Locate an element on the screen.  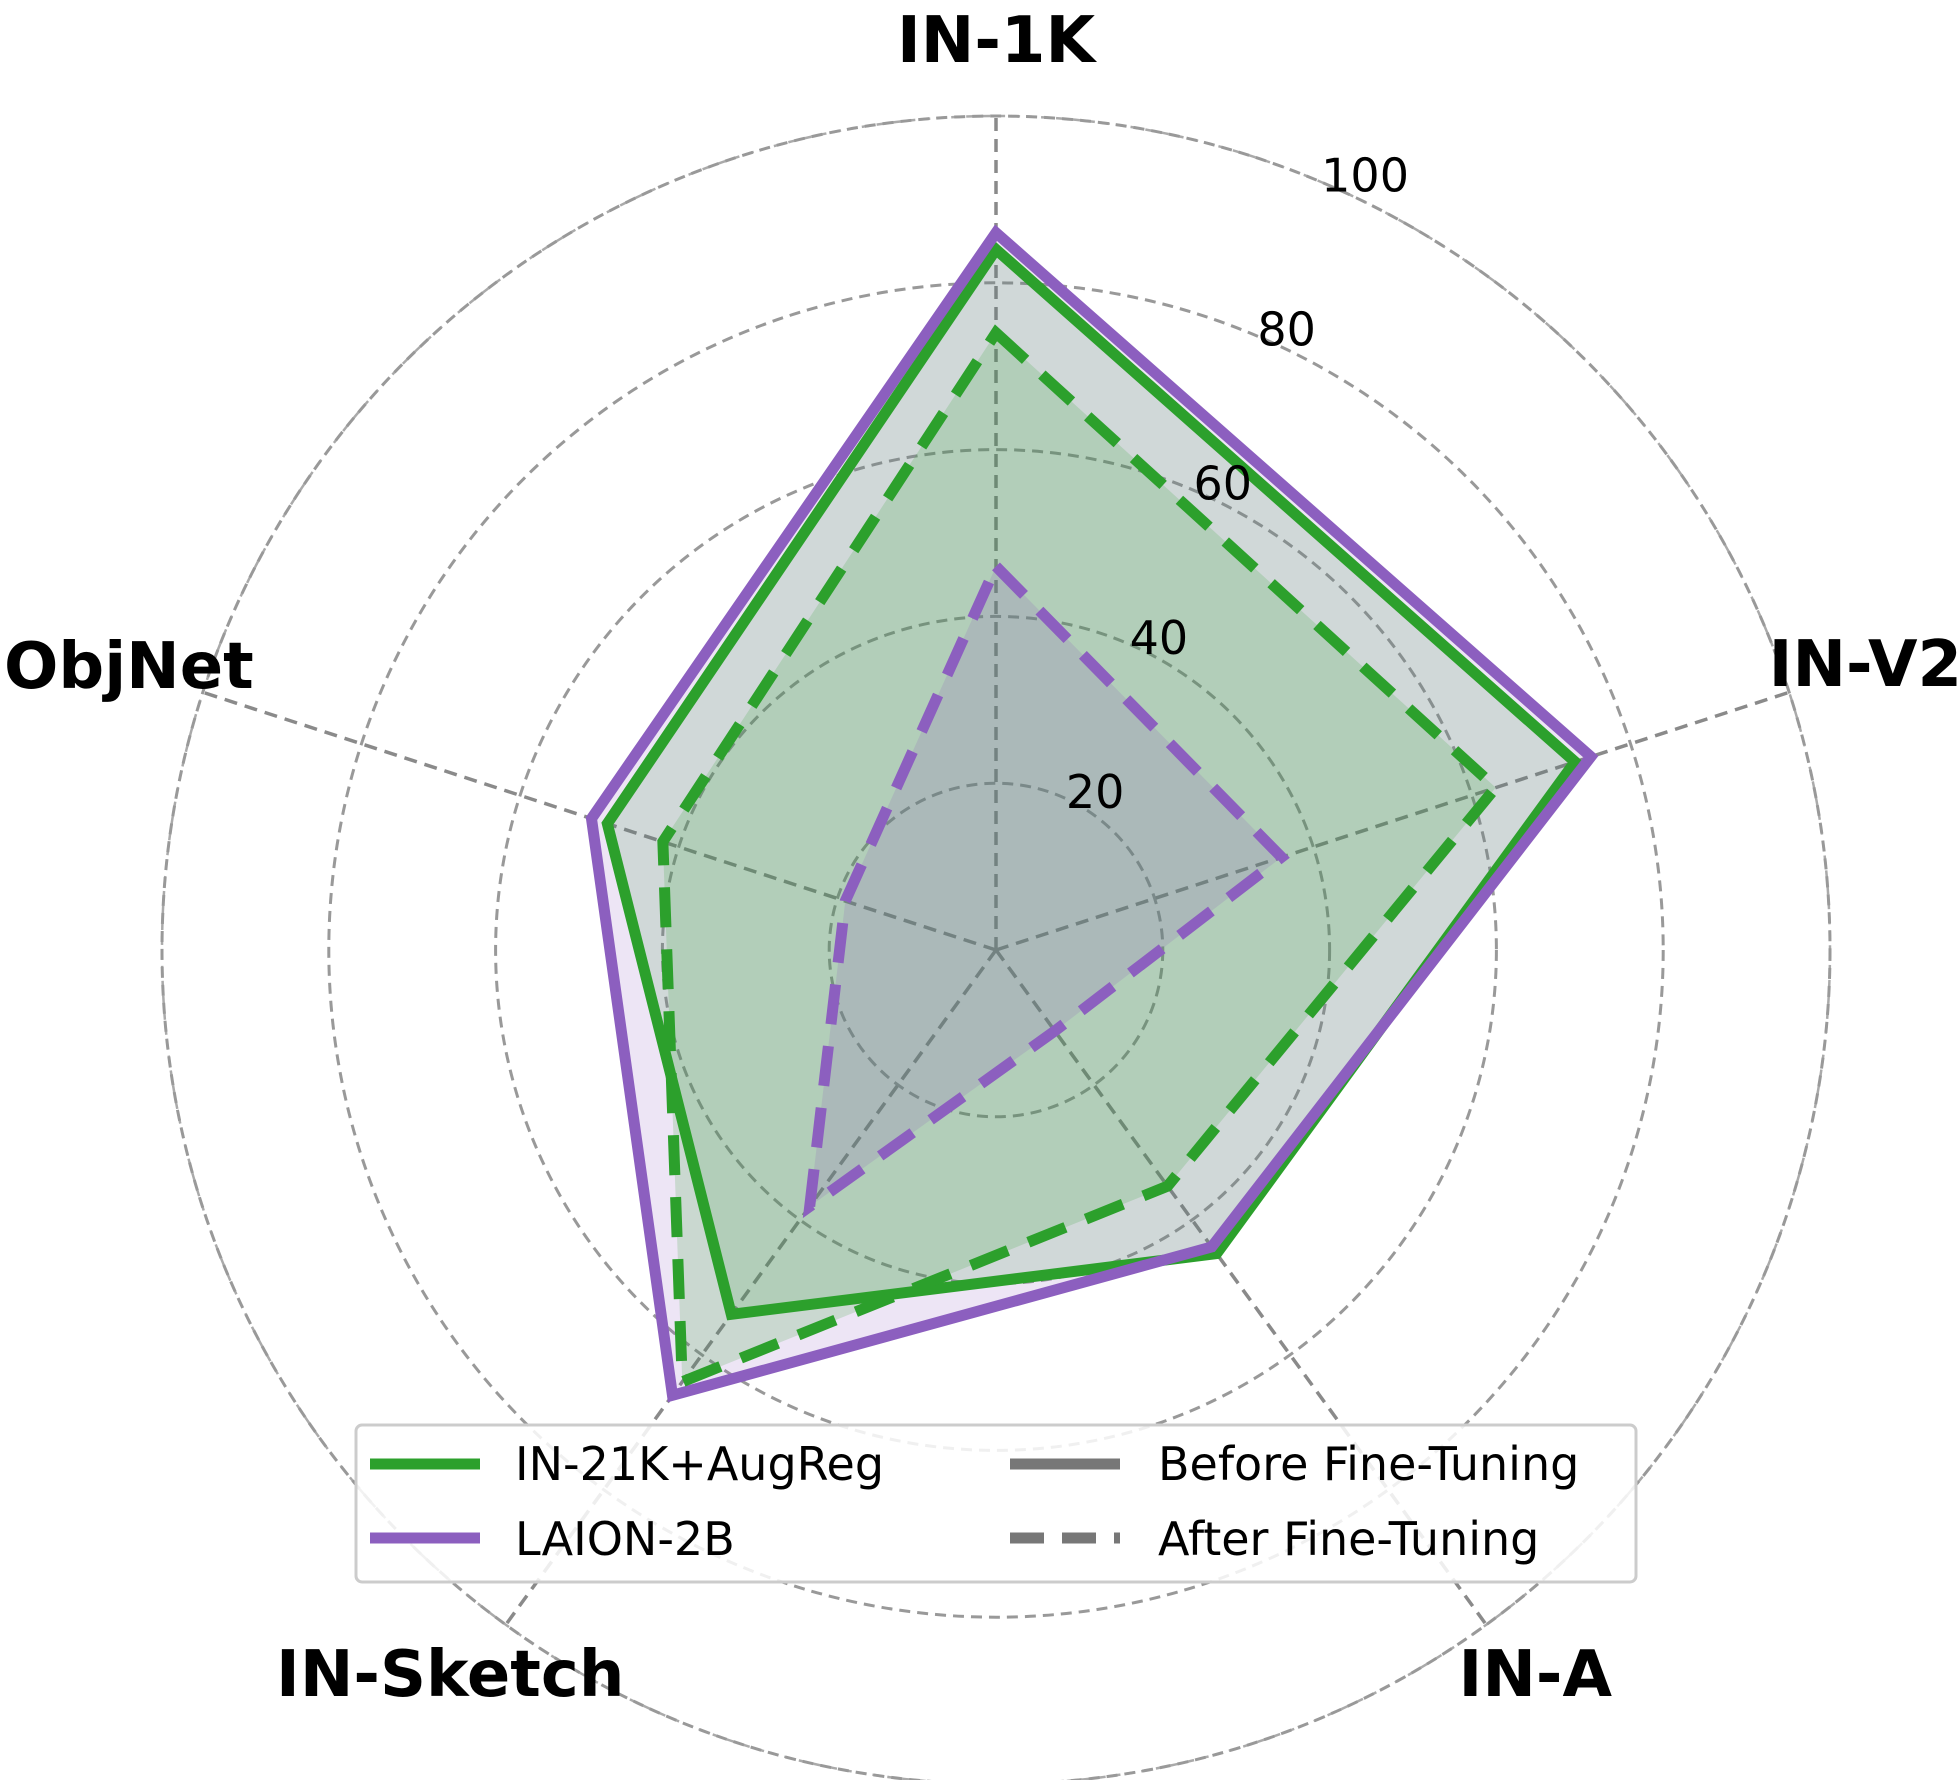
tick-label-100: 100 is located at coordinates (1365, 175).